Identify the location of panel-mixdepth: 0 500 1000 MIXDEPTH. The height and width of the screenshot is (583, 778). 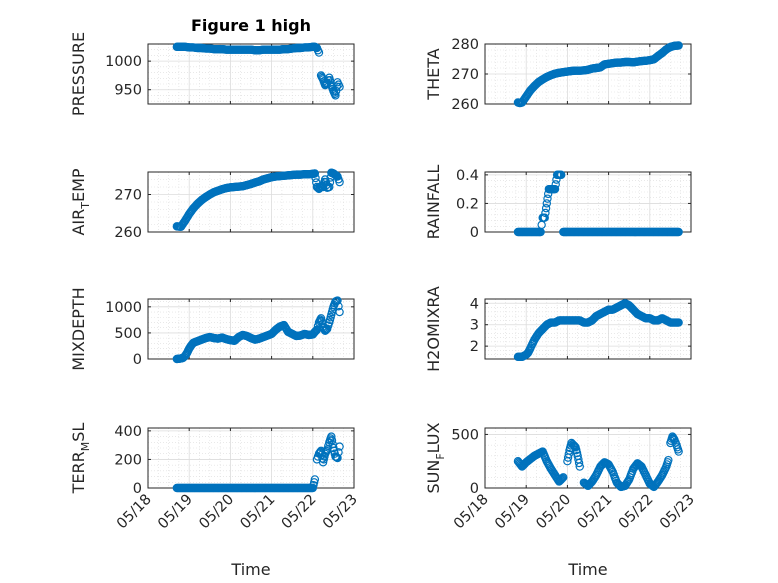
(212, 329).